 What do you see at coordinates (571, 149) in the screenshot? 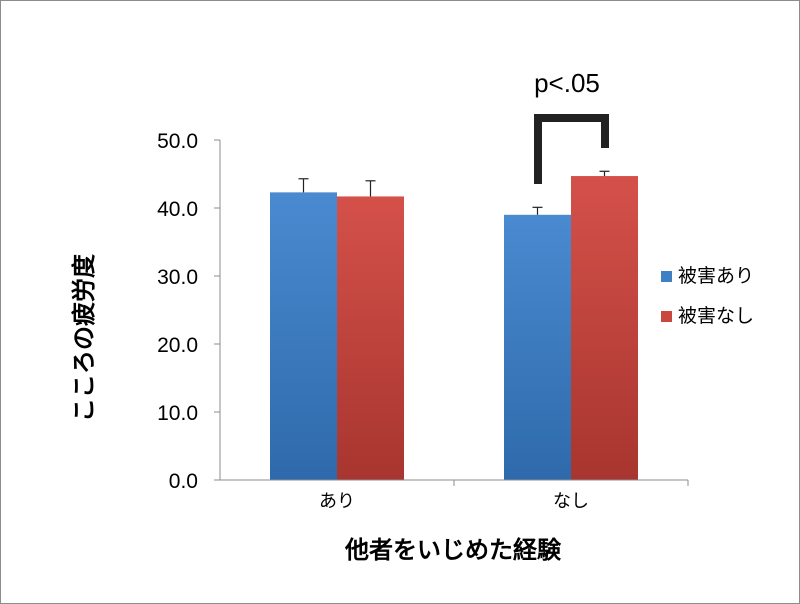
I see `significance-bracket` at bounding box center [571, 149].